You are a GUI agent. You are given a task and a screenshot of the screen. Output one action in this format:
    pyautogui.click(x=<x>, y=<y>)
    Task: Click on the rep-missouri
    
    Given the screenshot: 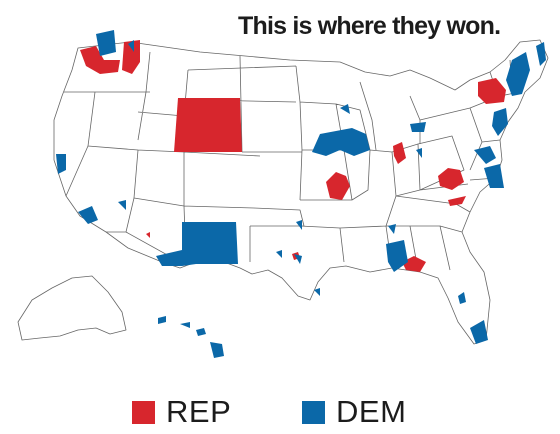 What is the action you would take?
    pyautogui.click(x=338, y=186)
    